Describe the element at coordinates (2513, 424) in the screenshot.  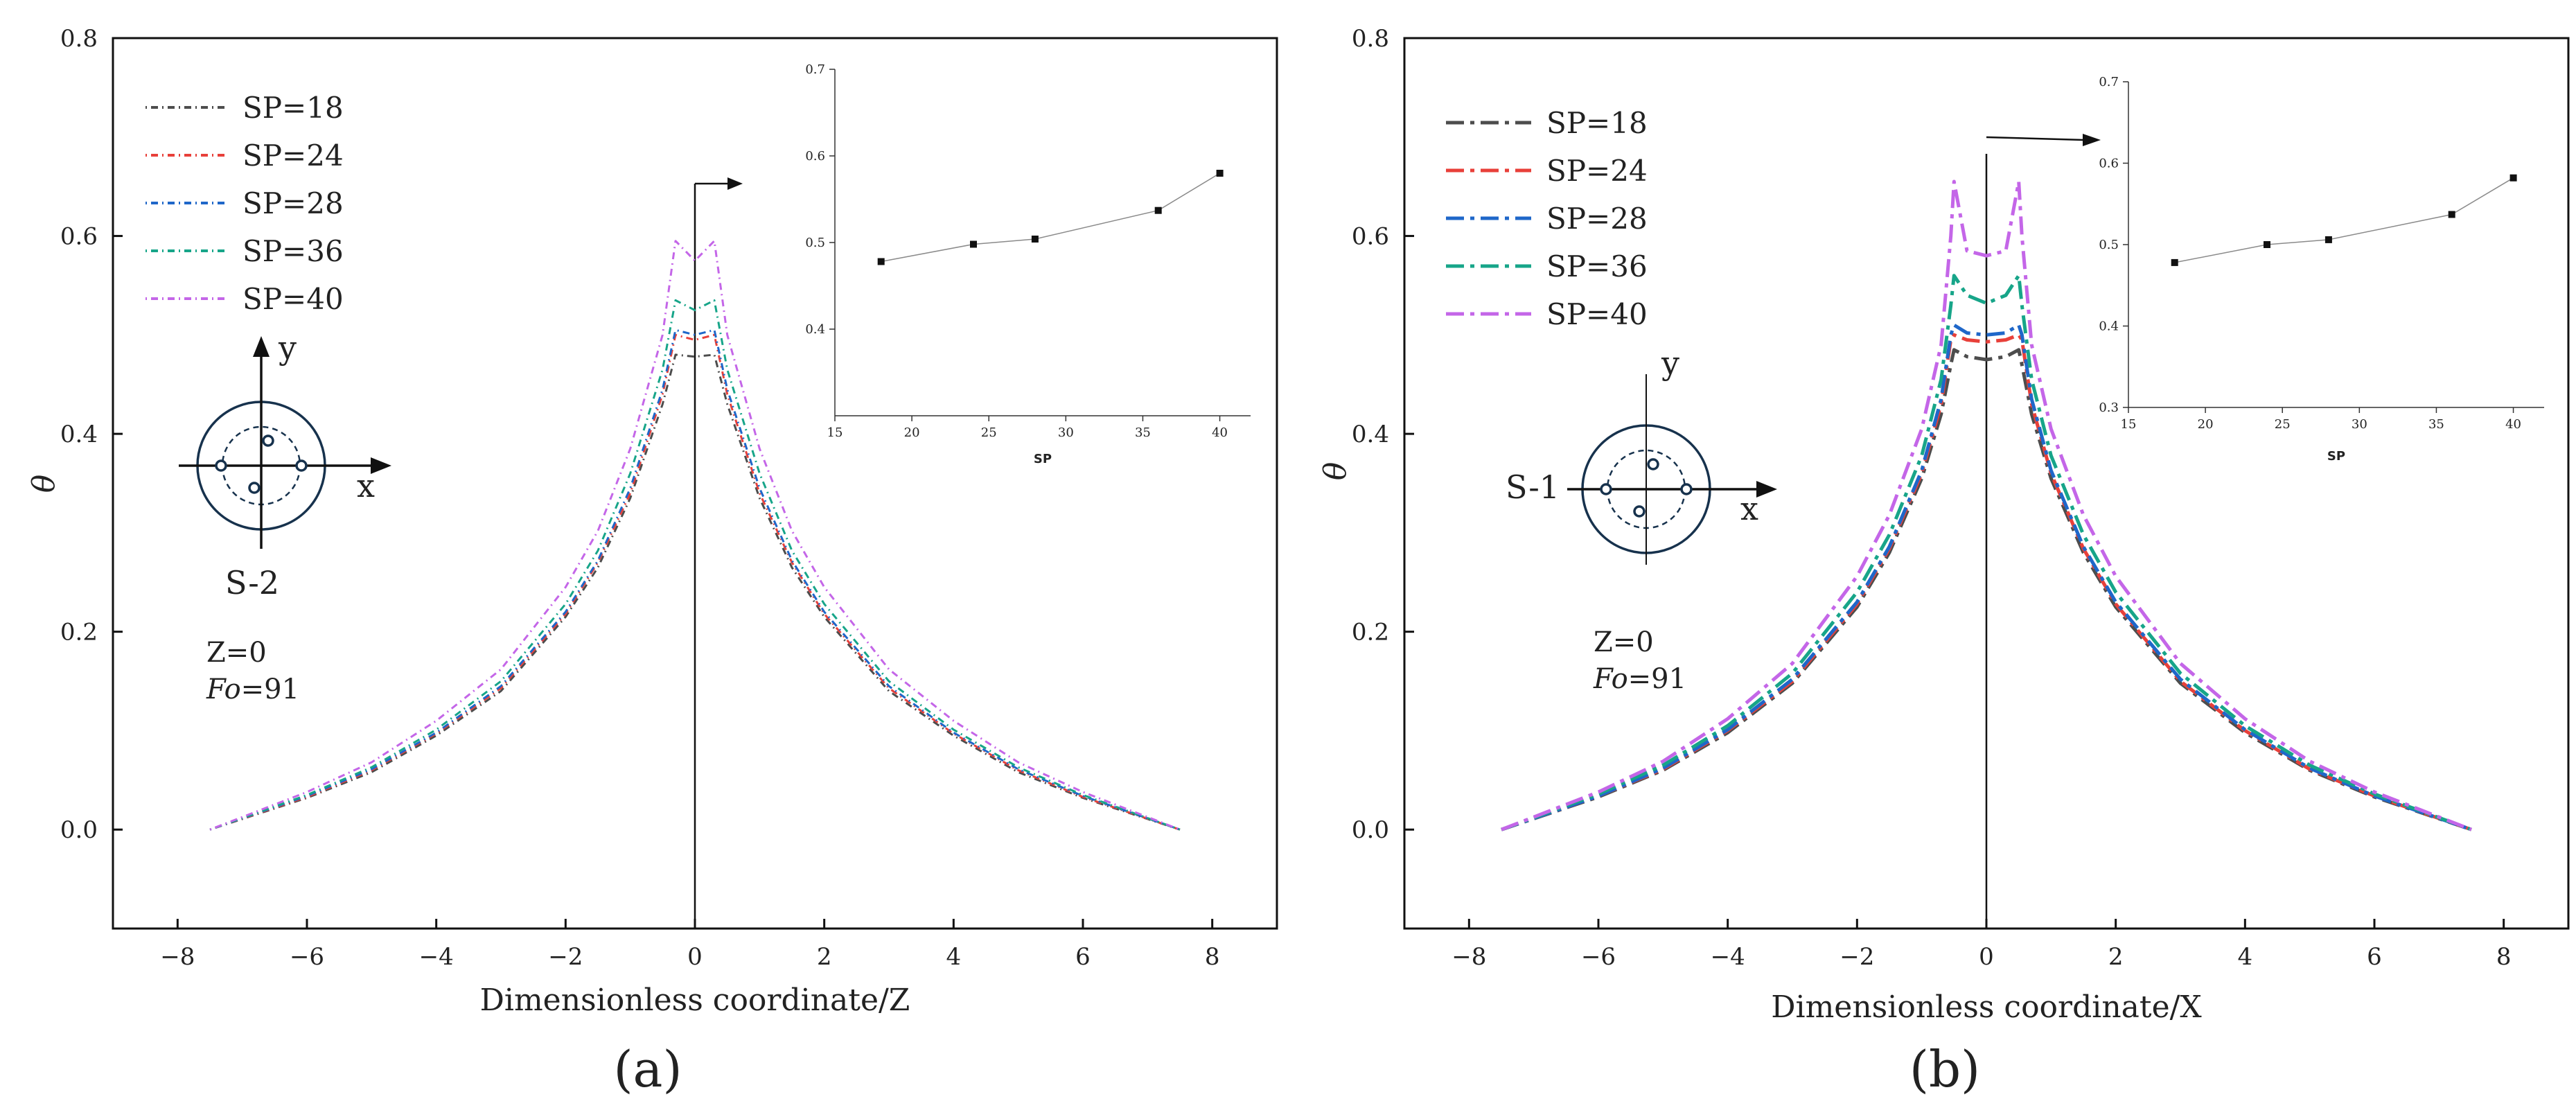
I see `panel-b-inset-x-tick-label: 40` at that location.